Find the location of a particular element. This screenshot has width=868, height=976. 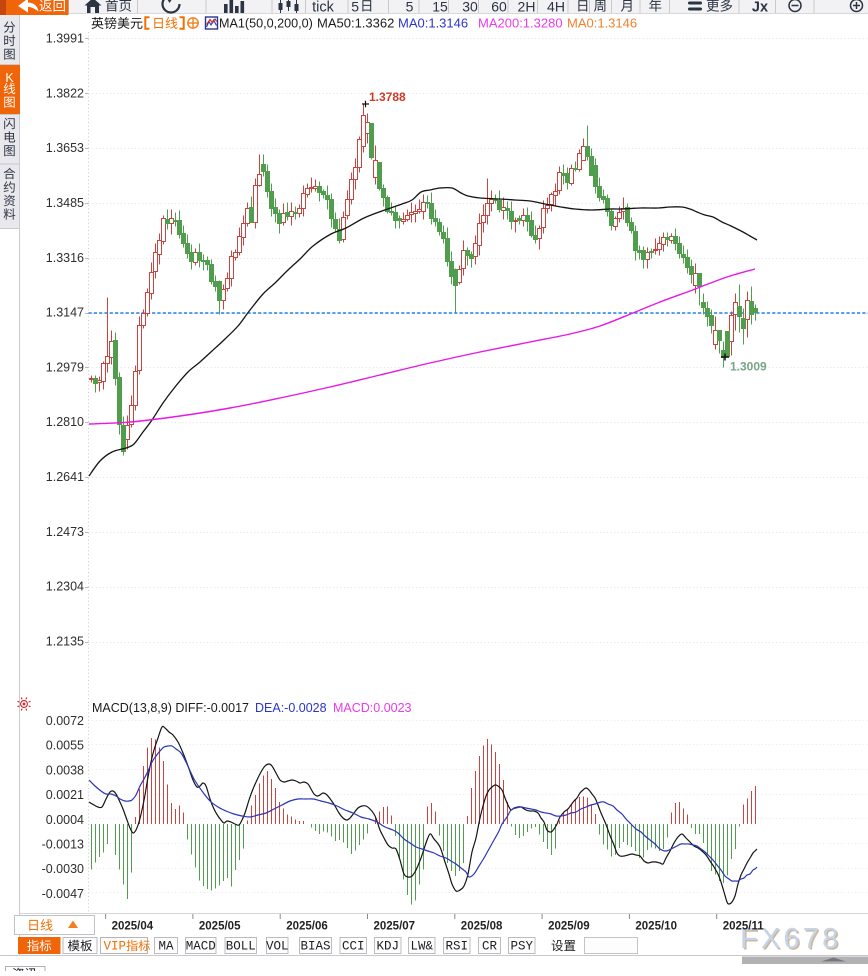

svg-text: 60 is located at coordinates (499, 7).